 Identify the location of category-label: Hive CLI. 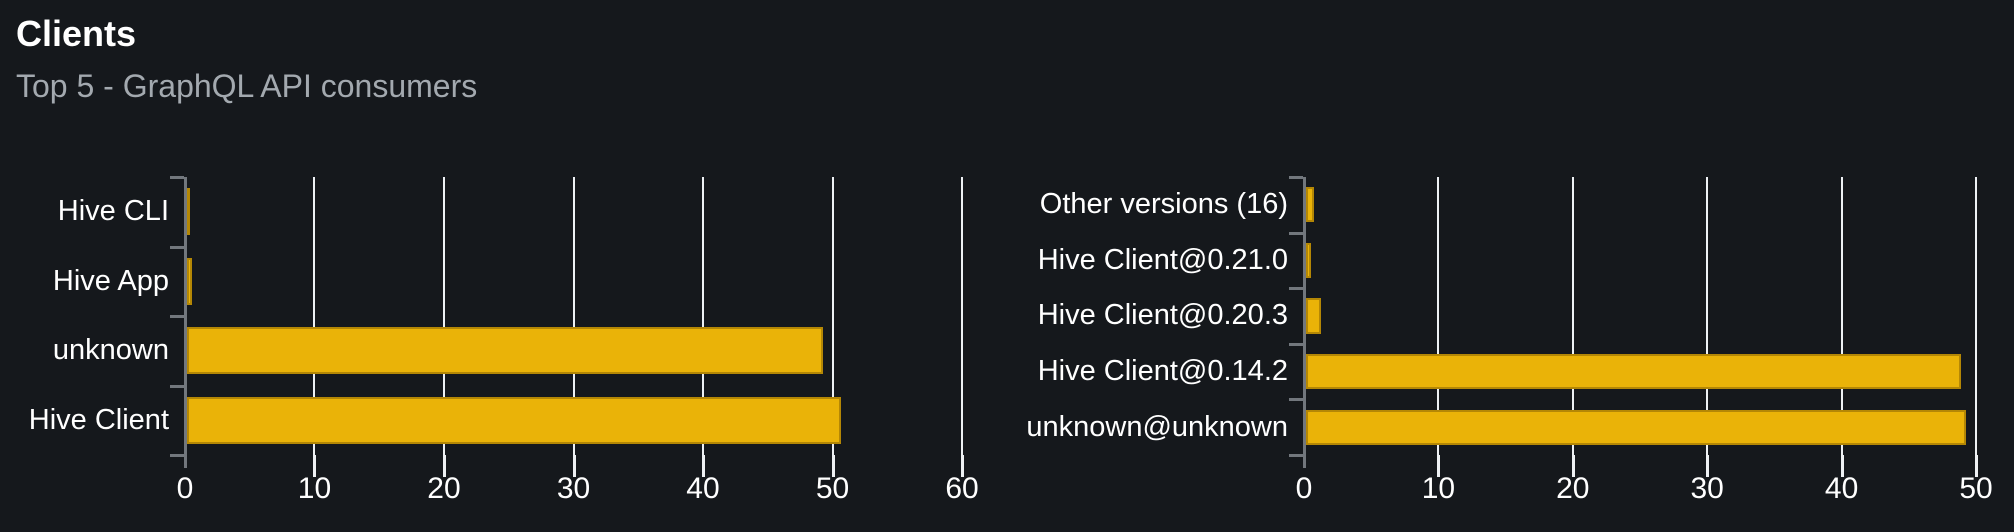
(113, 211).